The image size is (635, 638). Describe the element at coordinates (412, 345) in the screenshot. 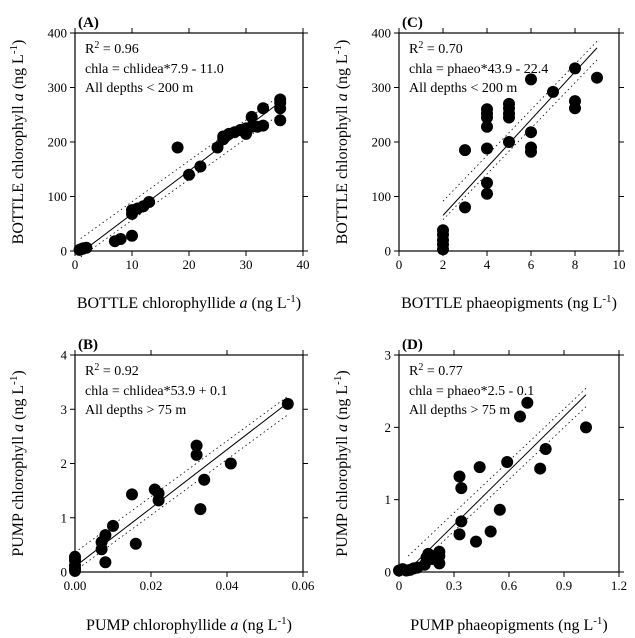

I see `panel-letter: (D)` at that location.